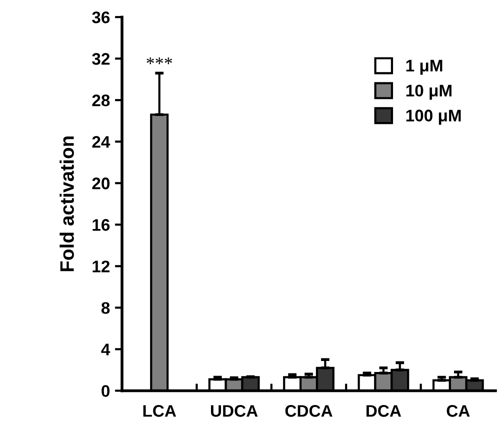 Image resolution: width=498 pixels, height=427 pixels. I want to click on legend-label: 1 μM, so click(424, 67).